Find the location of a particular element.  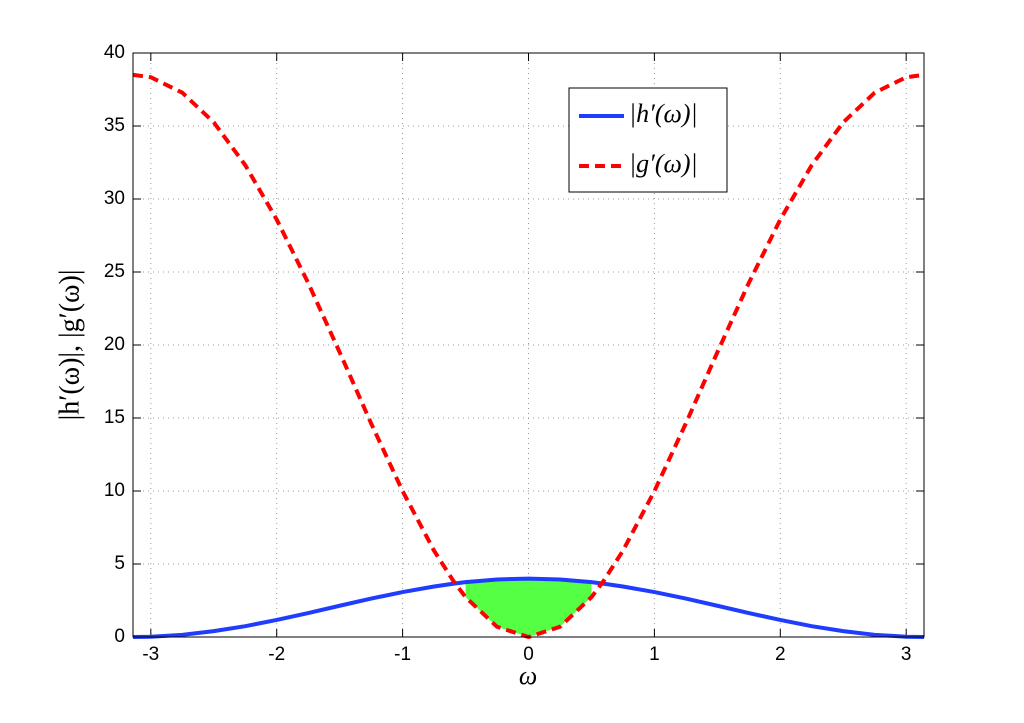

x-tick-label: -3 is located at coordinates (150, 654).